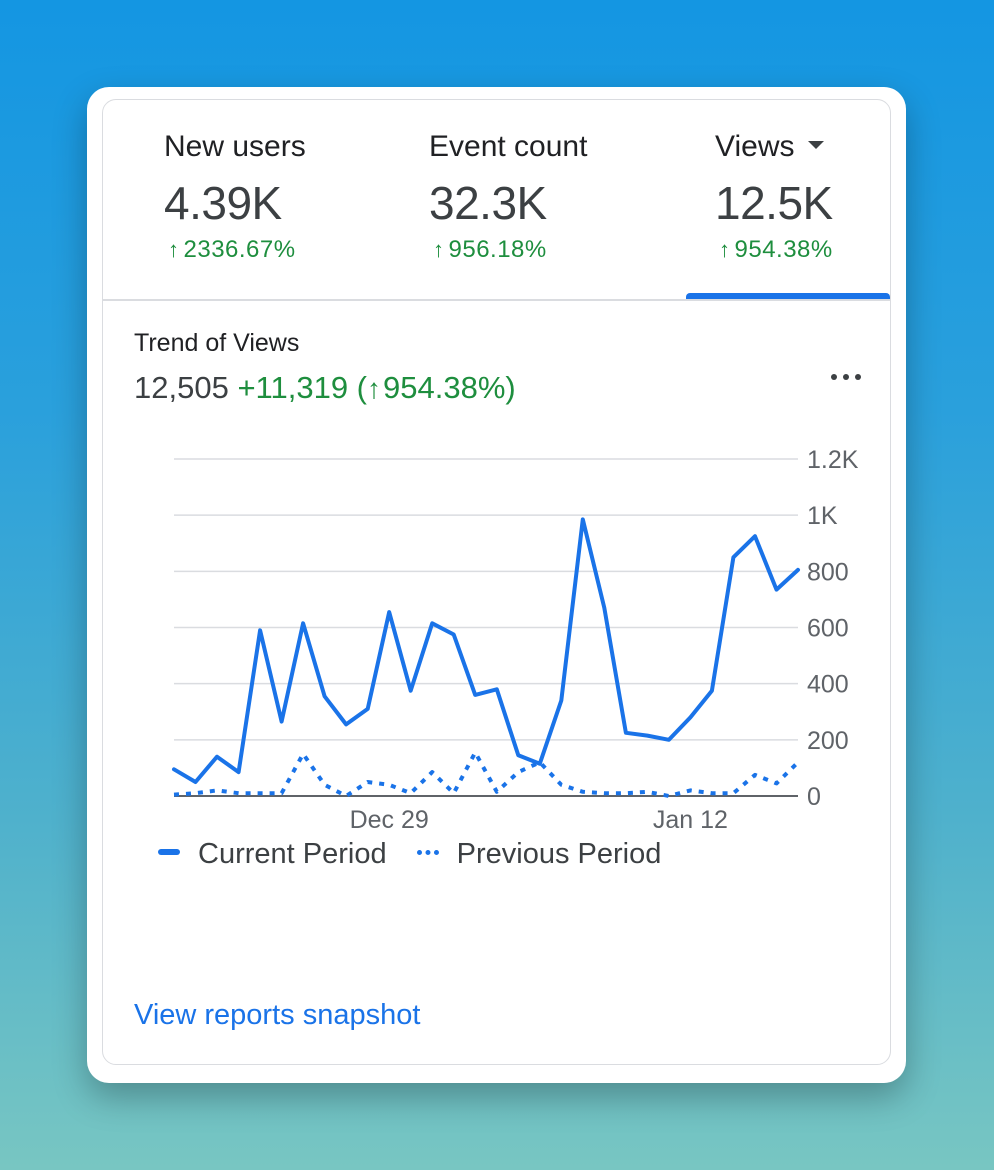 Image resolution: width=994 pixels, height=1170 pixels. Describe the element at coordinates (814, 797) in the screenshot. I see `y-tick-label: 0` at that location.